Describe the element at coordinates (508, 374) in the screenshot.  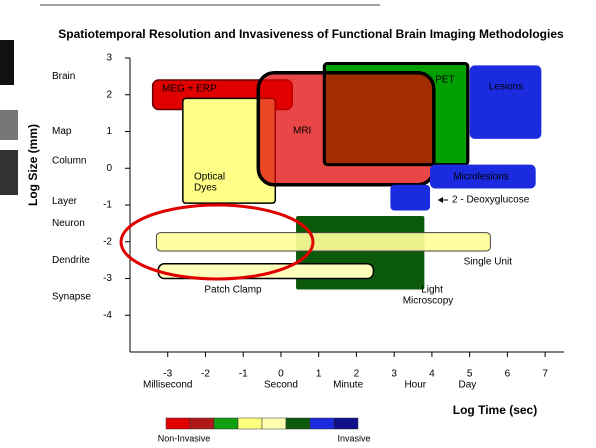
I see `x-tick-label: 6` at that location.